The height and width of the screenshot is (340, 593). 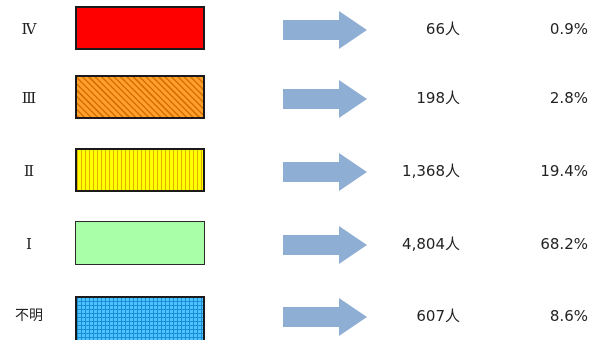 What do you see at coordinates (29, 98) in the screenshot?
I see `row-label: Ⅲ` at bounding box center [29, 98].